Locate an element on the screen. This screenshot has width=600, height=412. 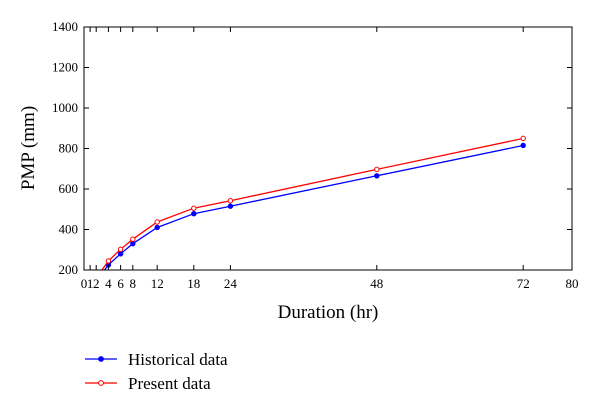
legend-item: Historical data is located at coordinates (156, 359).